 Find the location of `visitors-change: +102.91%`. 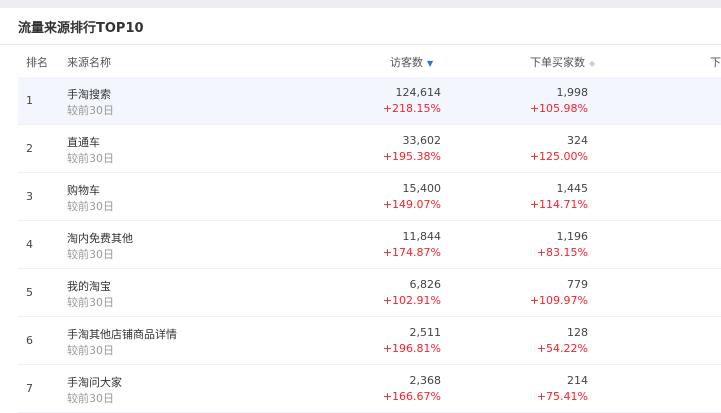

visitors-change: +102.91% is located at coordinates (411, 300).